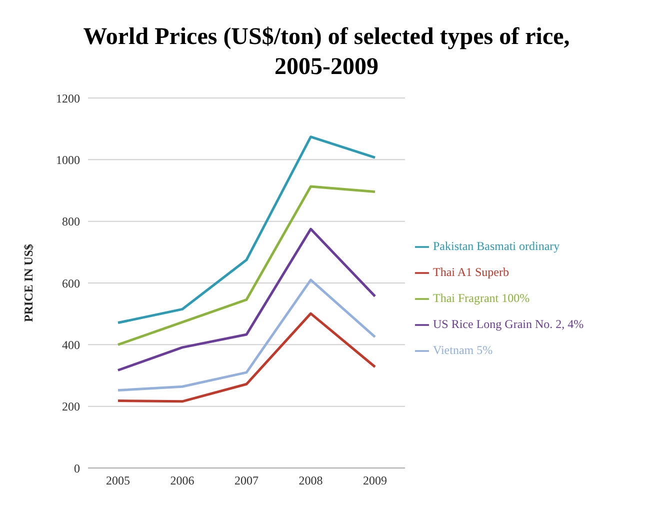 The image size is (653, 506). Describe the element at coordinates (481, 298) in the screenshot. I see `legend-label: Thai Fragrant 100%` at that location.